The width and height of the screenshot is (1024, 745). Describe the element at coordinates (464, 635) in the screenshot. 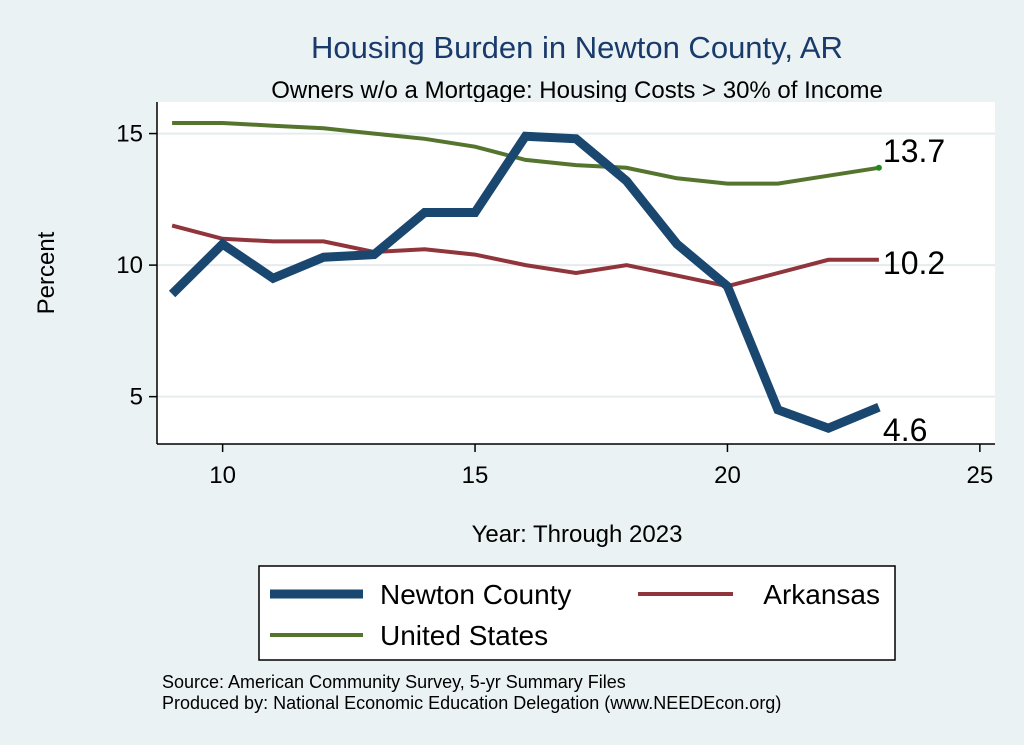

I see `legend-label-united-states: United States` at that location.